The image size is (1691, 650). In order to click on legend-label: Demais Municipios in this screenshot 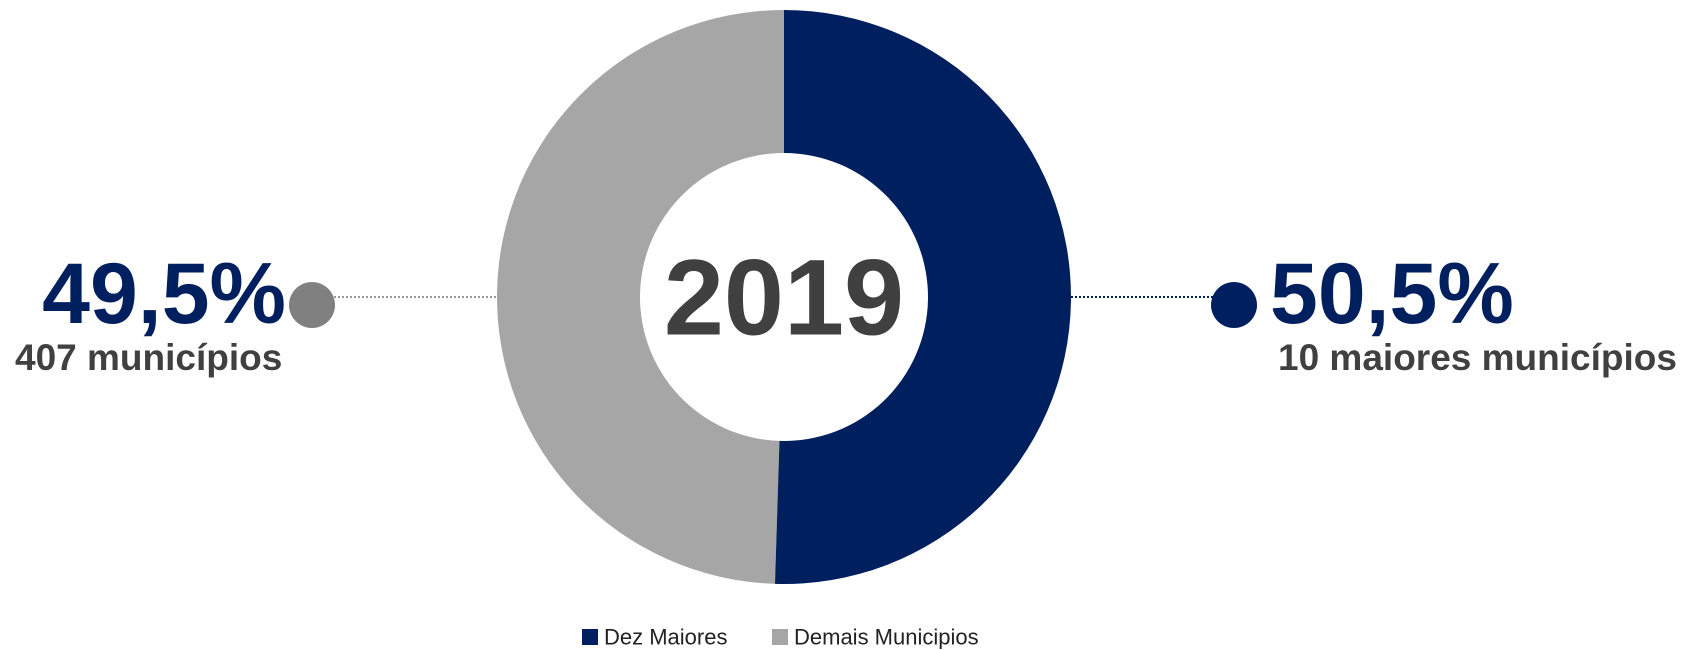, I will do `click(886, 637)`.